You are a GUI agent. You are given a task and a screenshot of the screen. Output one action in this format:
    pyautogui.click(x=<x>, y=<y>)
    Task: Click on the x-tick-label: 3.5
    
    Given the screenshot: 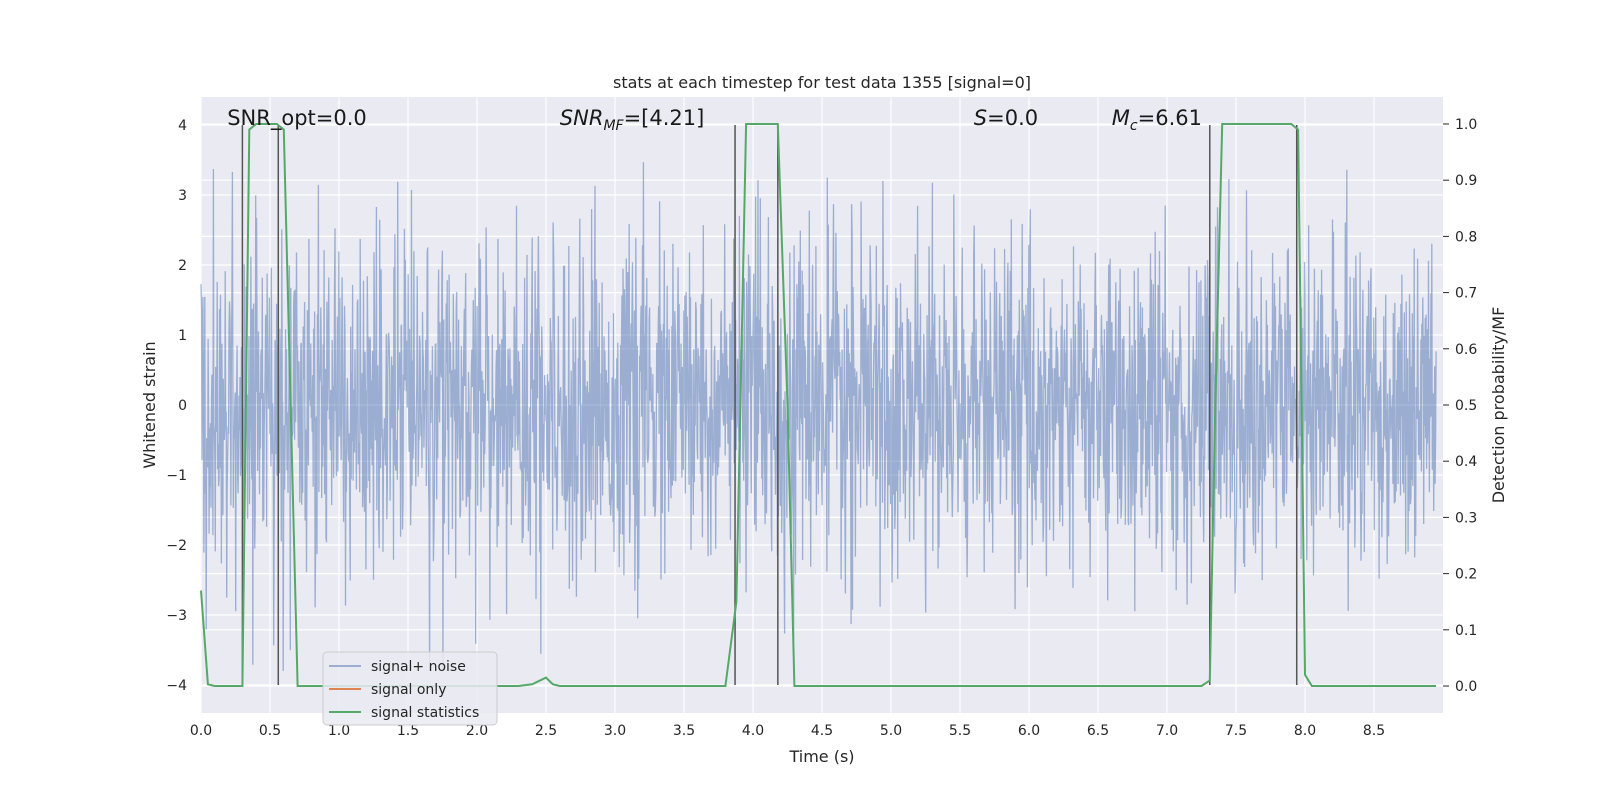 What is the action you would take?
    pyautogui.click(x=684, y=731)
    